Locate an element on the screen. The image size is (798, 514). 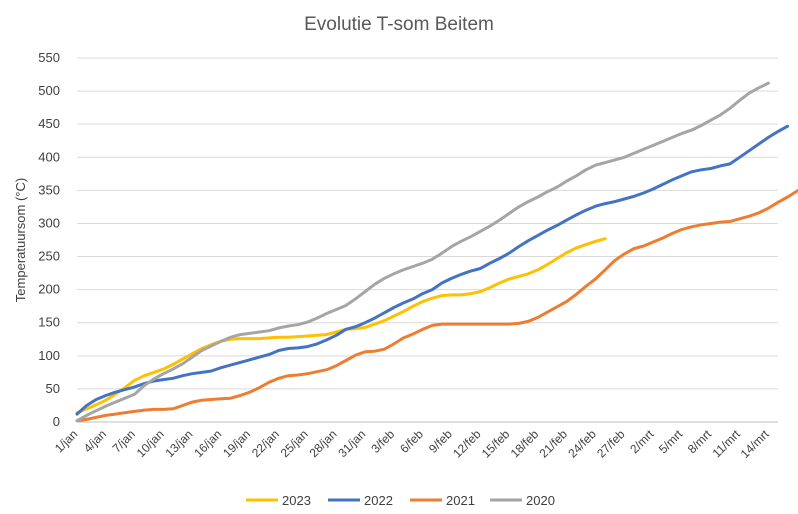
x-tick-label: 13/jan is located at coordinates (179, 443).